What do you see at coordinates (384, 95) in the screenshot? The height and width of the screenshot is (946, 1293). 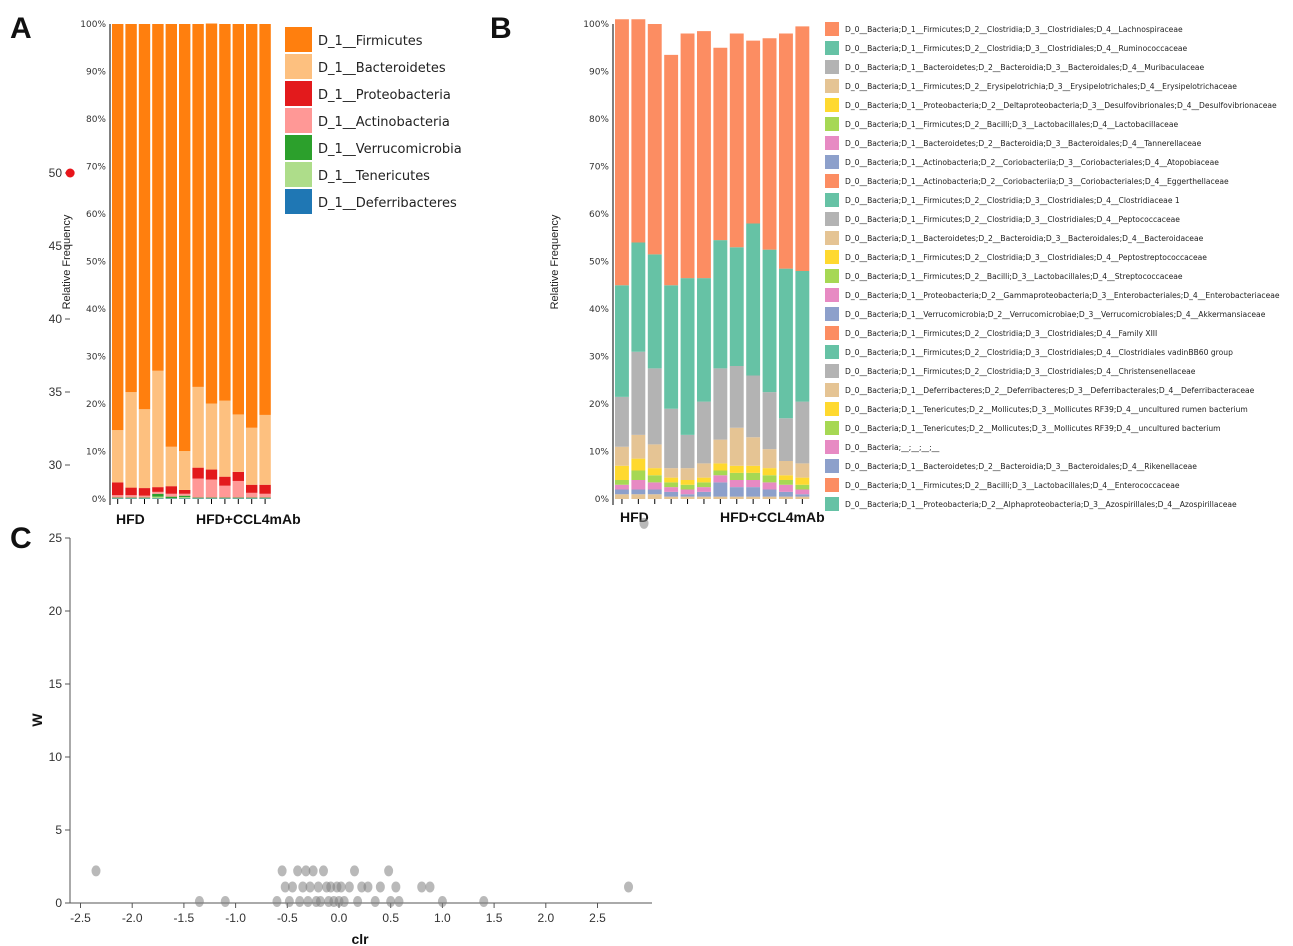 I see `legend-label-a: D_1__Proteobacteria` at bounding box center [384, 95].